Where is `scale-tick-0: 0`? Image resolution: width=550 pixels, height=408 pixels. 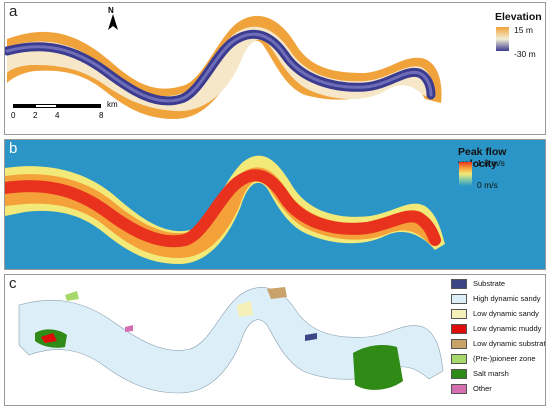
scale-tick-0: 0 is located at coordinates (13, 115).